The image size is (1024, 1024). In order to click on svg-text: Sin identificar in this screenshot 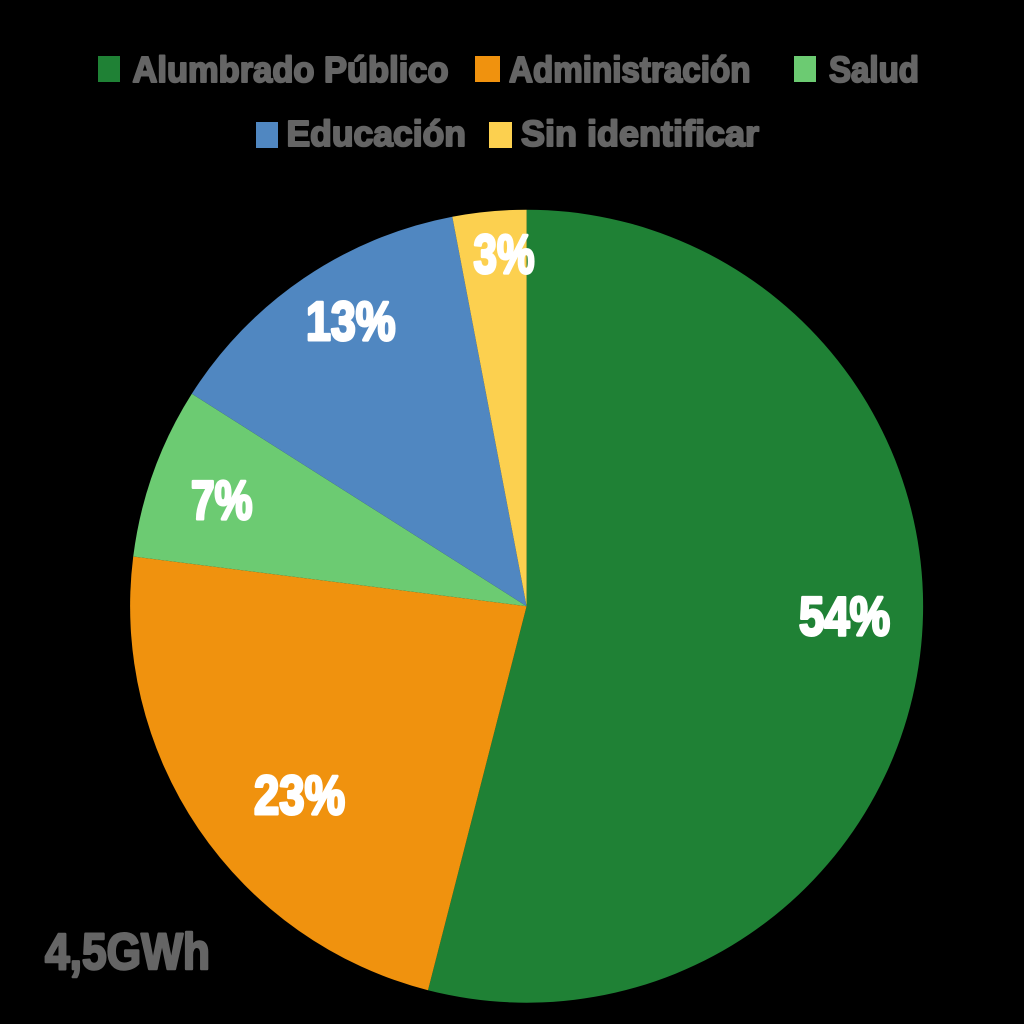, I will do `click(640, 133)`.